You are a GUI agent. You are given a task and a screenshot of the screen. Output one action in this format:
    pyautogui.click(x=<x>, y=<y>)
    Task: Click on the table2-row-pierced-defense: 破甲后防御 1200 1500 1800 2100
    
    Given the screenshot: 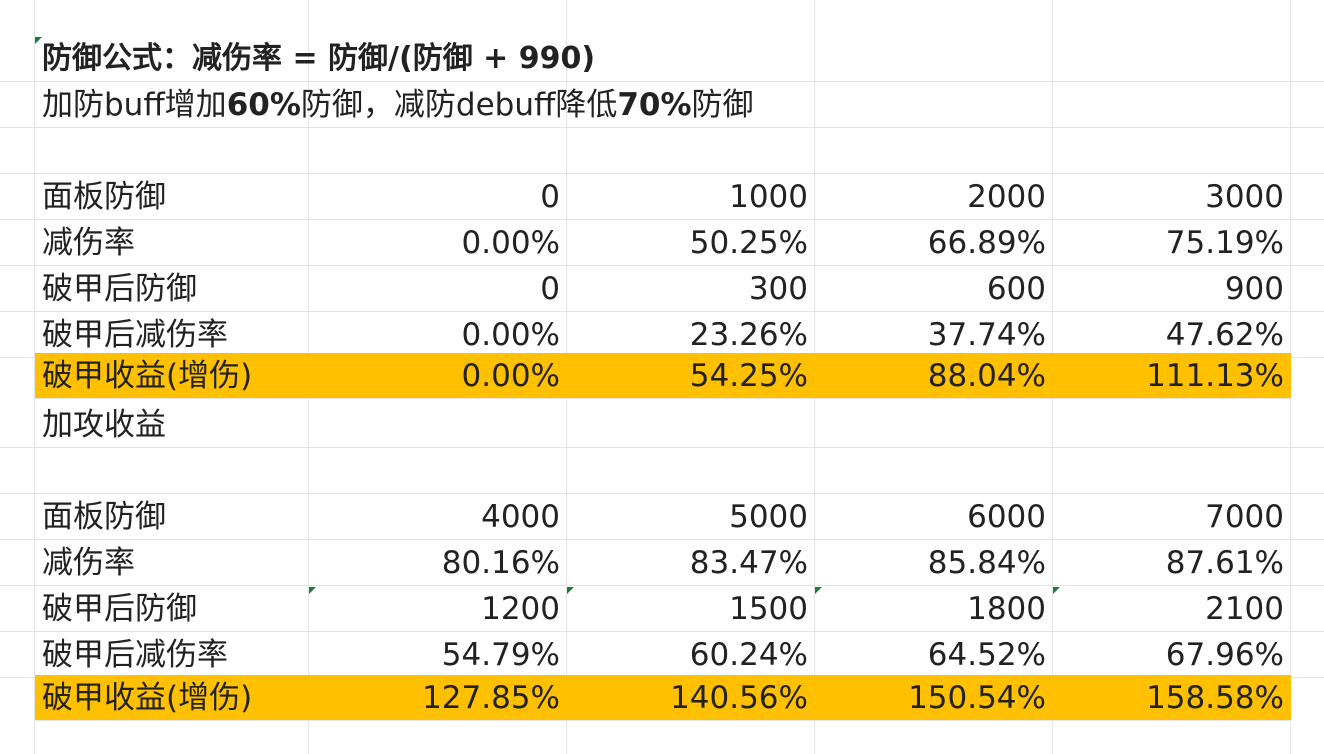 What is the action you would take?
    pyautogui.click(x=662, y=609)
    